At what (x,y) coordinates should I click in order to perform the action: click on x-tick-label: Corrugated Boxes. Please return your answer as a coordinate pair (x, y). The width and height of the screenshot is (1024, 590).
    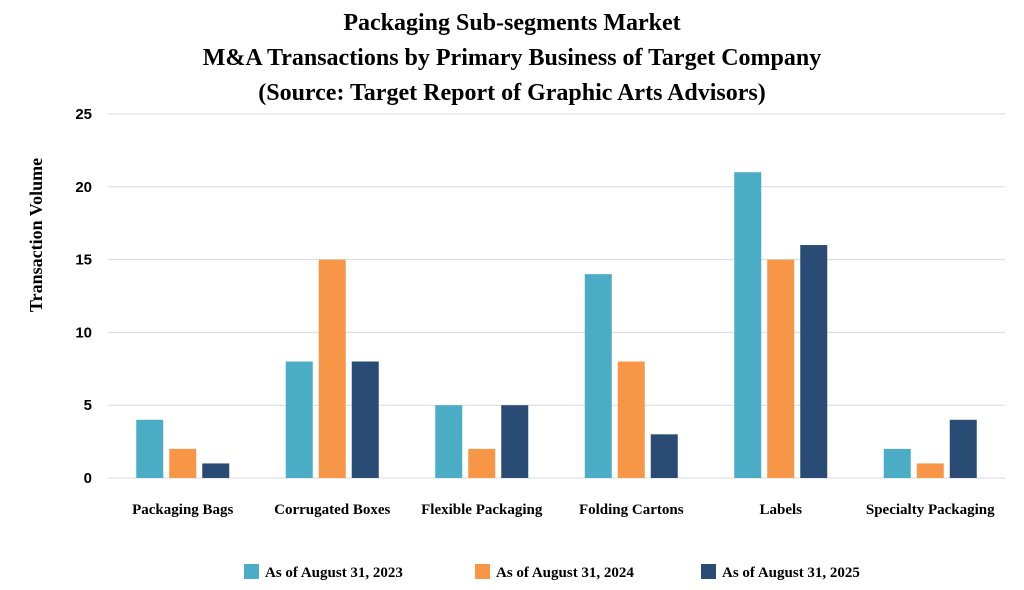
    Looking at the image, I should click on (332, 510).